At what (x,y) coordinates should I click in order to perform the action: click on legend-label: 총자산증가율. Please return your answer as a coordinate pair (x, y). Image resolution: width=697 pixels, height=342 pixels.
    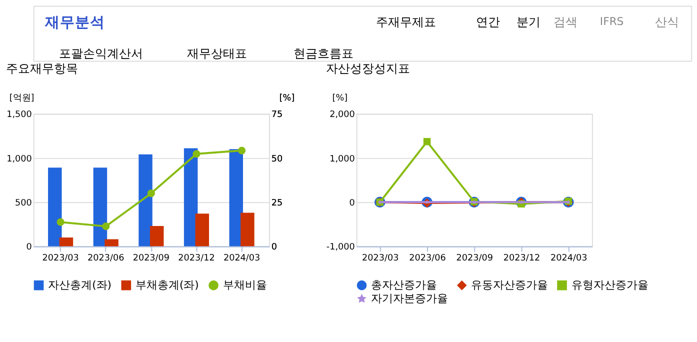
    Looking at the image, I should click on (404, 285).